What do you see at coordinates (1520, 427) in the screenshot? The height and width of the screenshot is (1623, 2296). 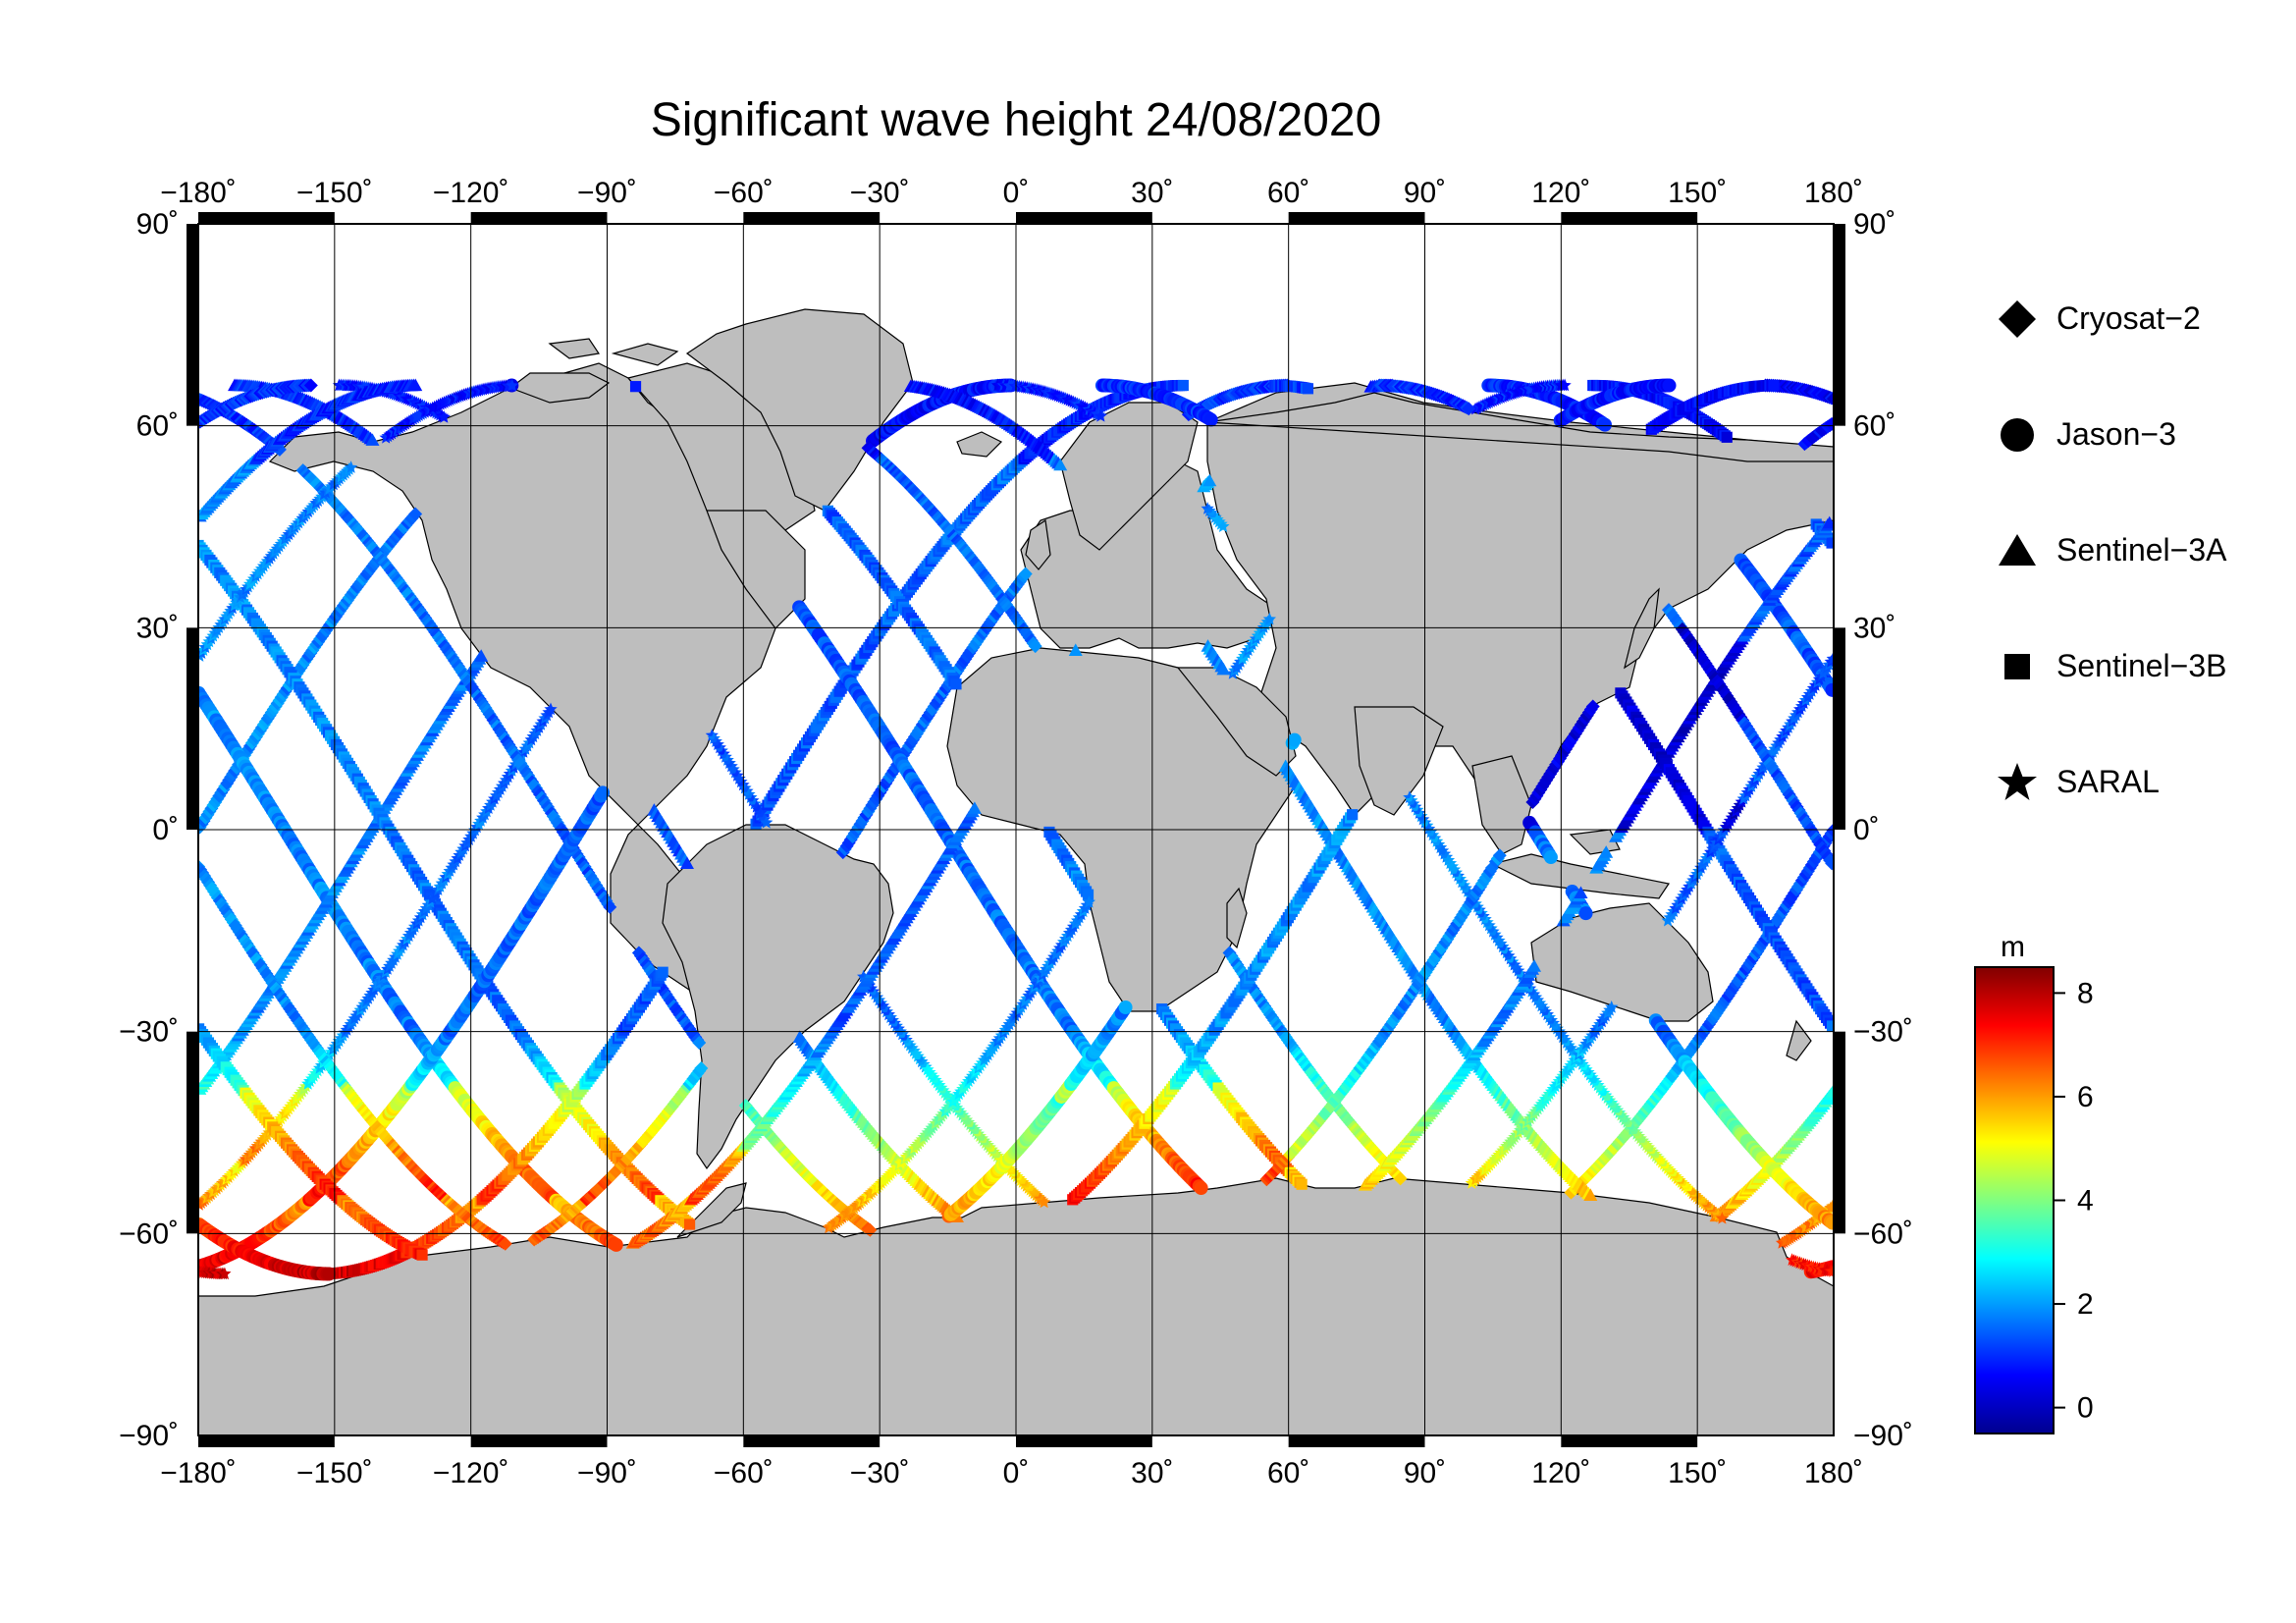 I see `land-siberia` at bounding box center [1520, 427].